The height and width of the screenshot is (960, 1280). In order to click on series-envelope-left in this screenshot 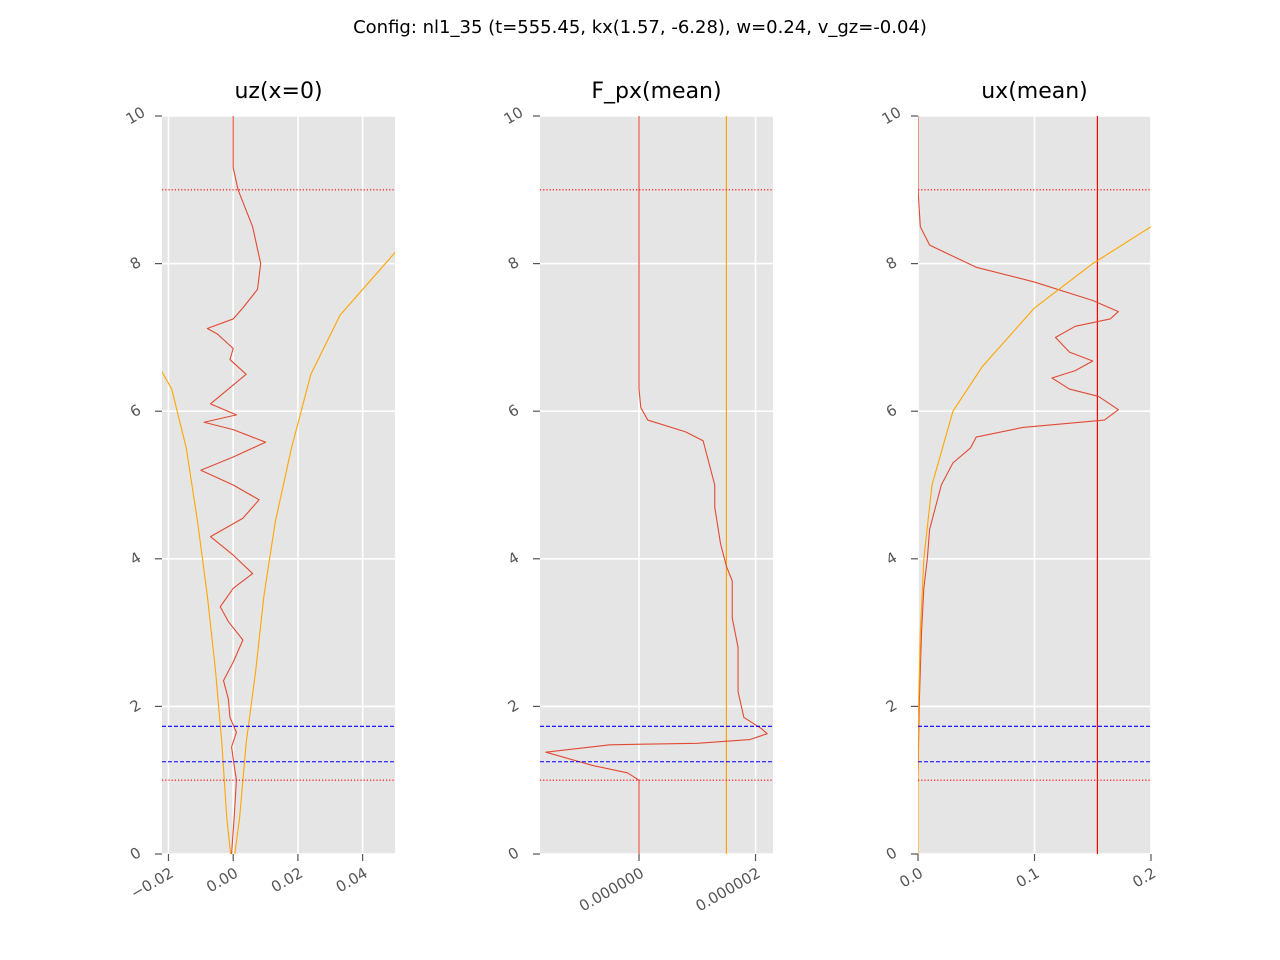, I will do `click(197, 612)`.